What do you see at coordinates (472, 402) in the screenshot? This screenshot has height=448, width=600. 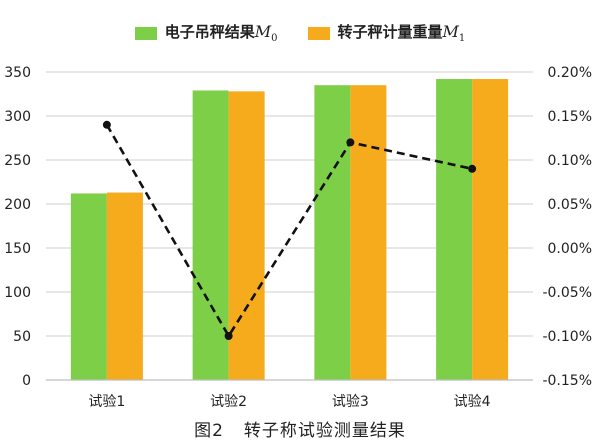 I see `x-tick-label: 试验4` at bounding box center [472, 402].